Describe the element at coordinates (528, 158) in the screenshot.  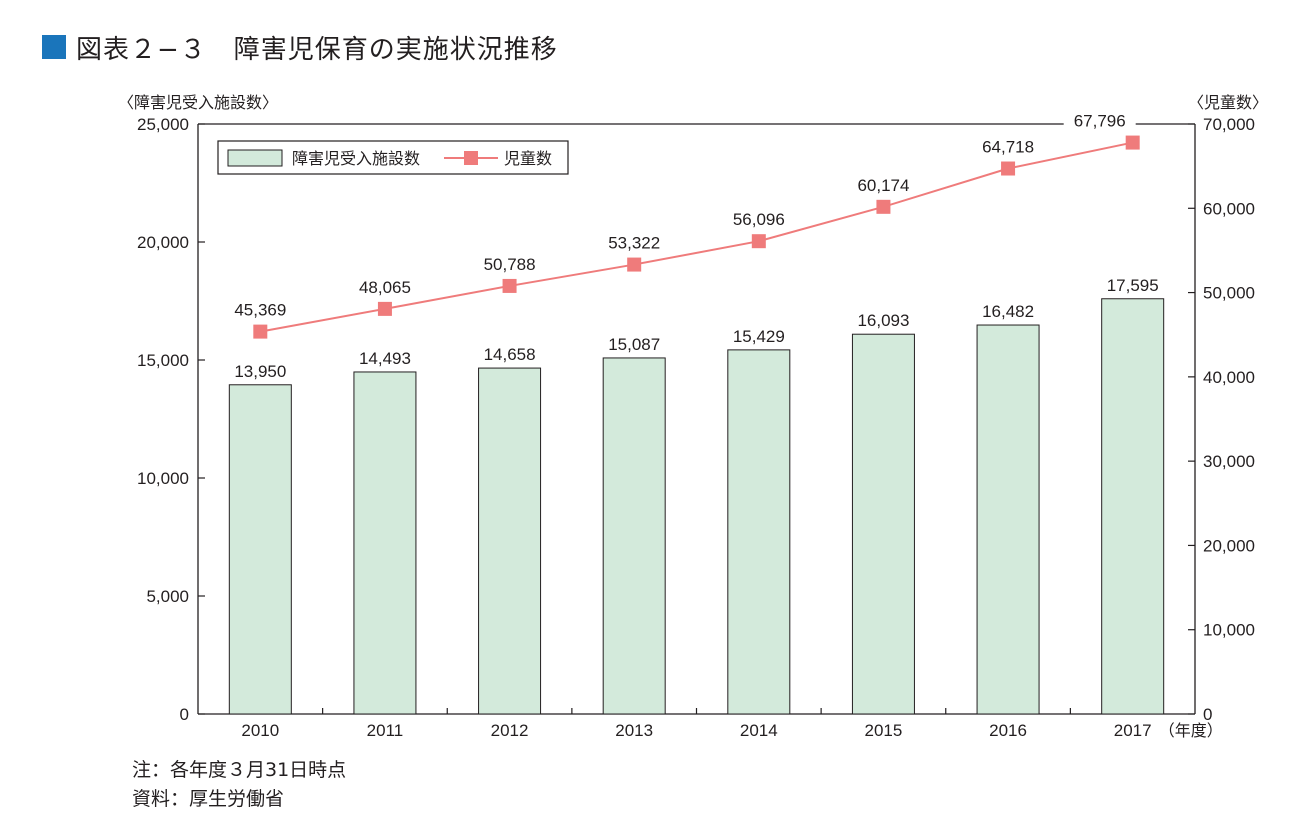
I see `legend-line-label: 児童数` at that location.